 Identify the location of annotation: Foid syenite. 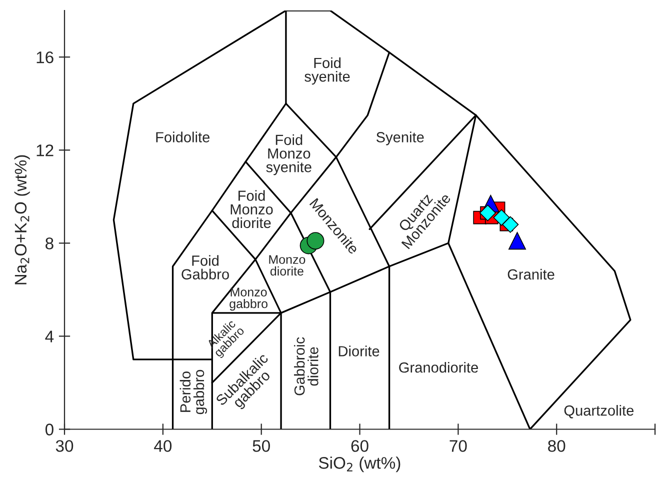
(327, 71).